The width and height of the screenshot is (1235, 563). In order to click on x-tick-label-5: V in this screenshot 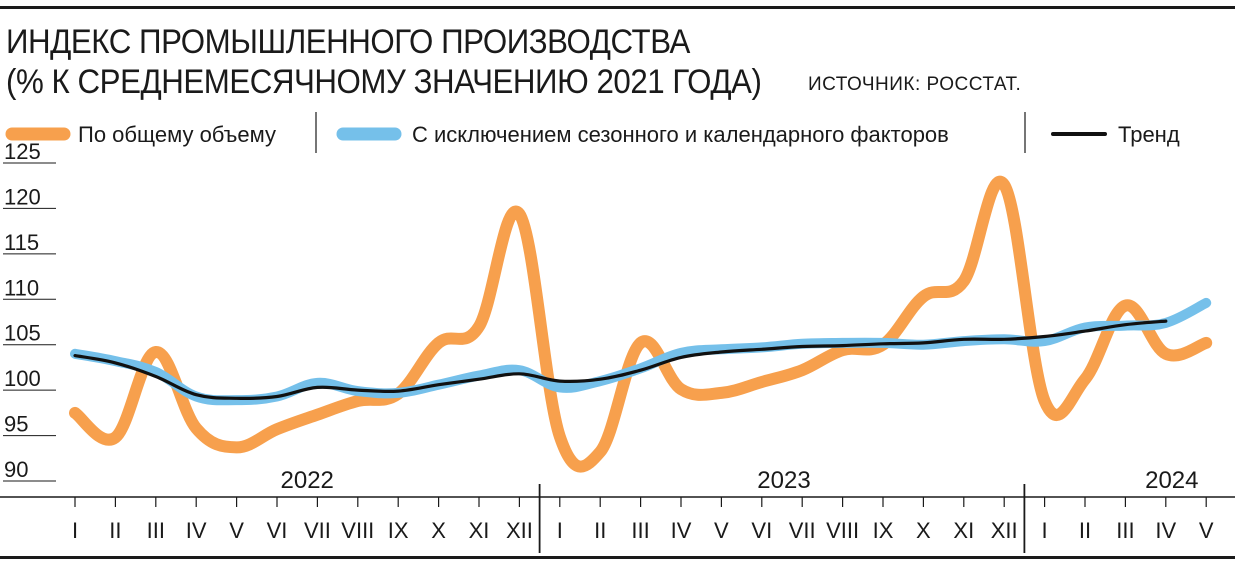, I will do `click(236, 530)`.